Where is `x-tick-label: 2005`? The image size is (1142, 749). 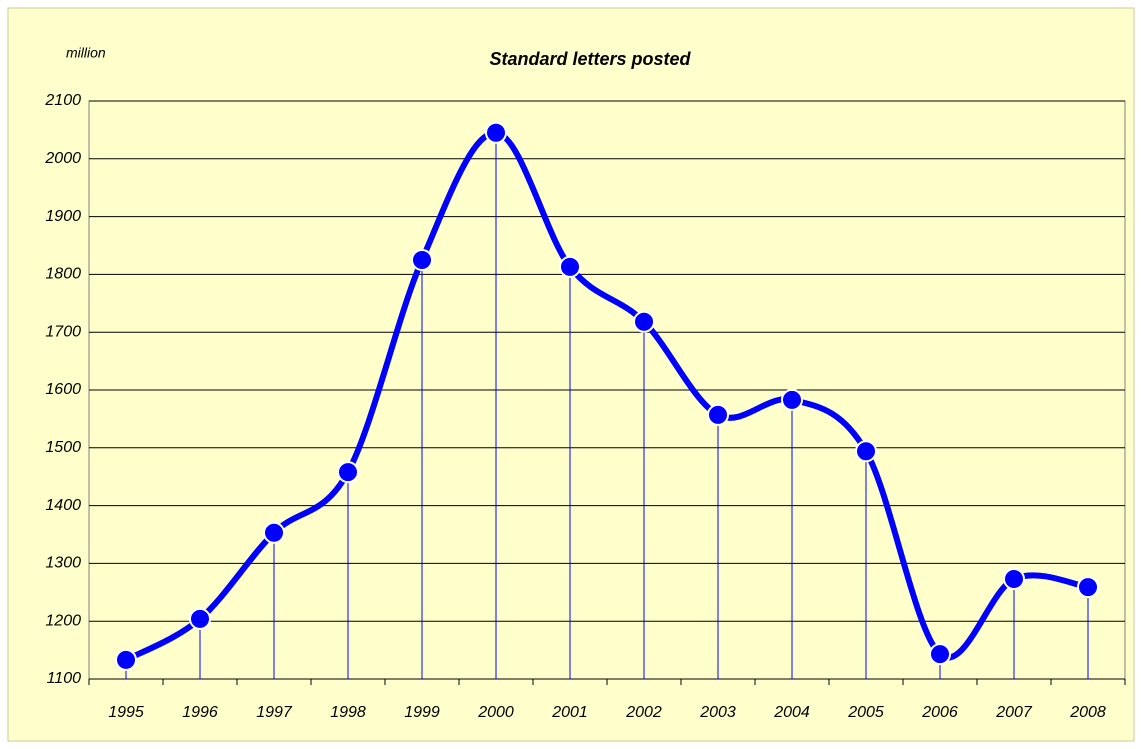 x-tick-label: 2005 is located at coordinates (865, 712).